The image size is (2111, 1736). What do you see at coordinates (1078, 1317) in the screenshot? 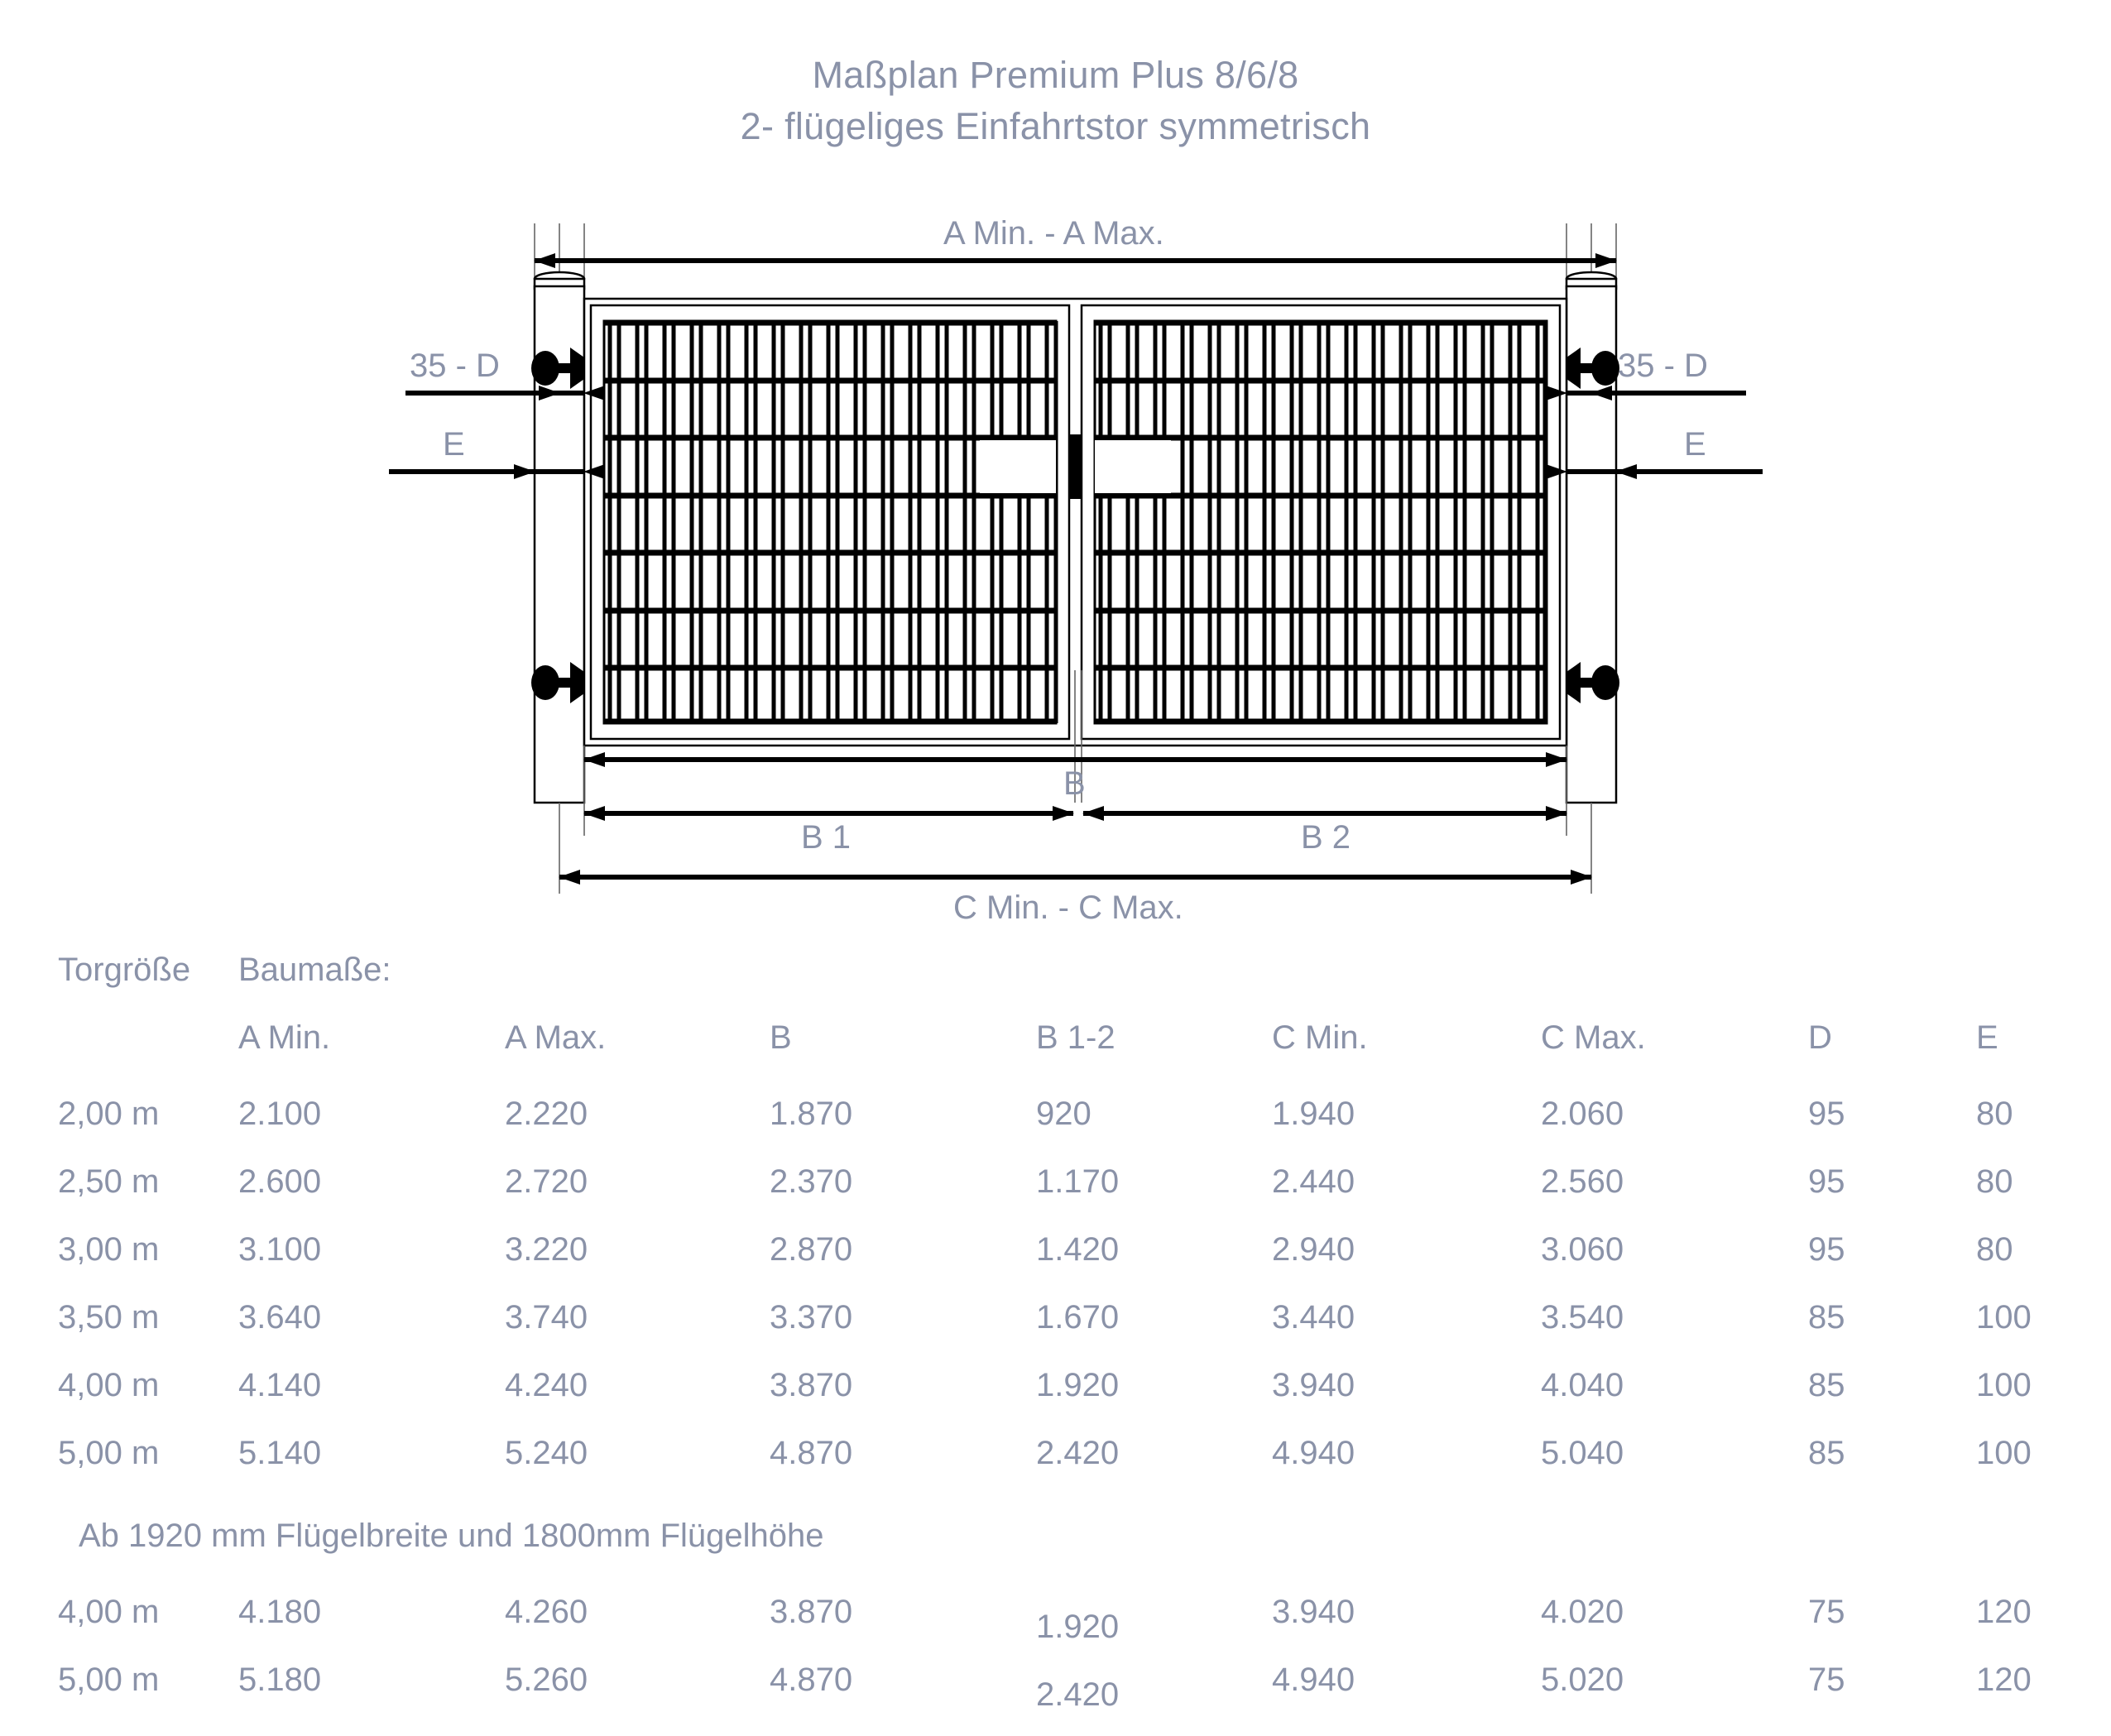
I see `cell-b12: 1.670` at bounding box center [1078, 1317].